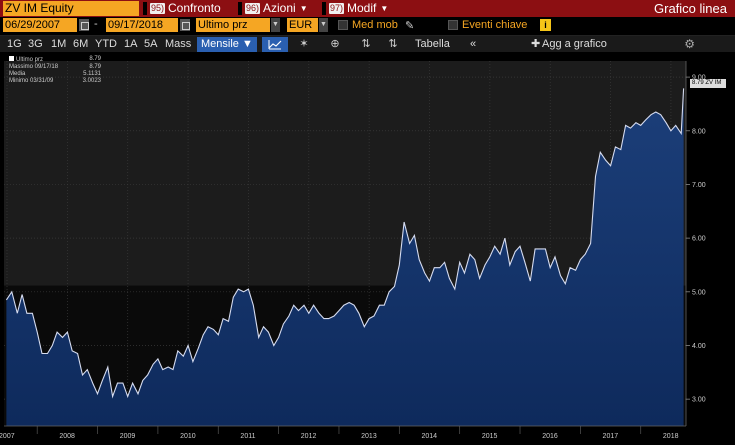 The image size is (735, 445). Describe the element at coordinates (131, 44) in the screenshot. I see `period-1y: 1A` at that location.